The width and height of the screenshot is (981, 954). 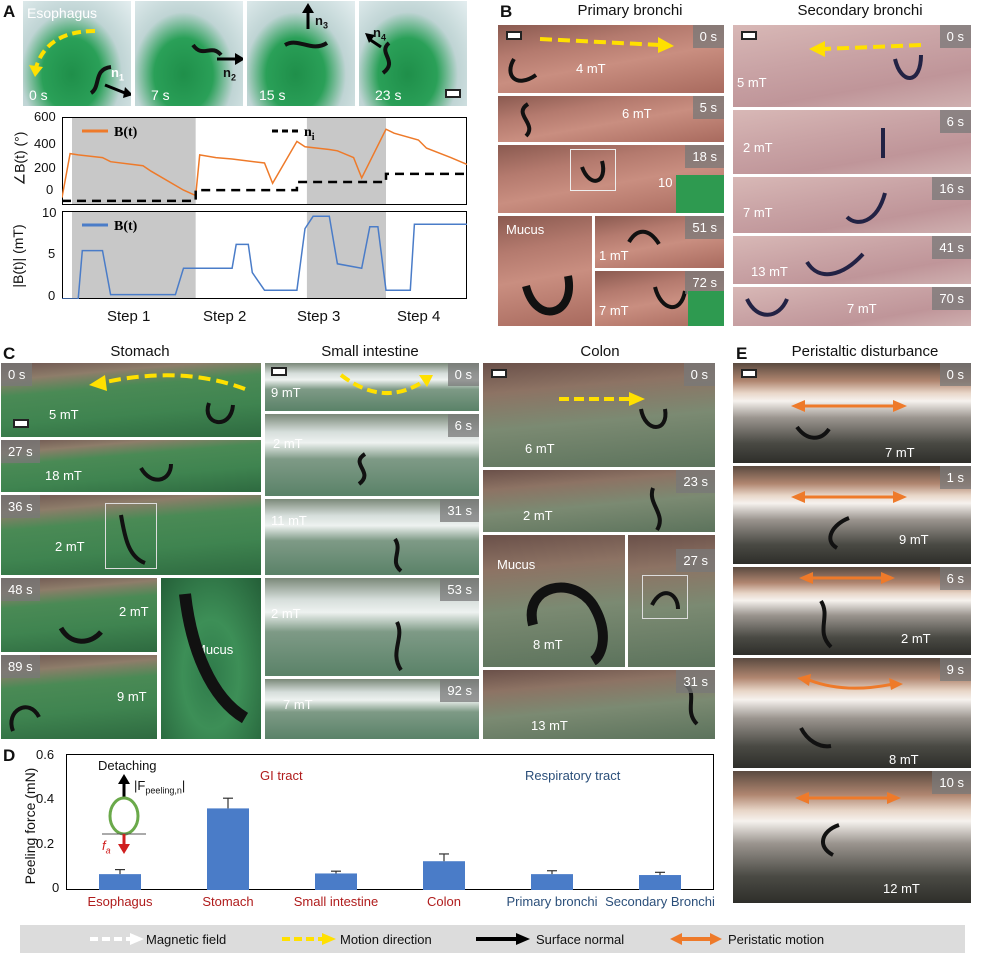 I want to click on primary-bronchi-title: Primary bronchi, so click(x=630, y=10).